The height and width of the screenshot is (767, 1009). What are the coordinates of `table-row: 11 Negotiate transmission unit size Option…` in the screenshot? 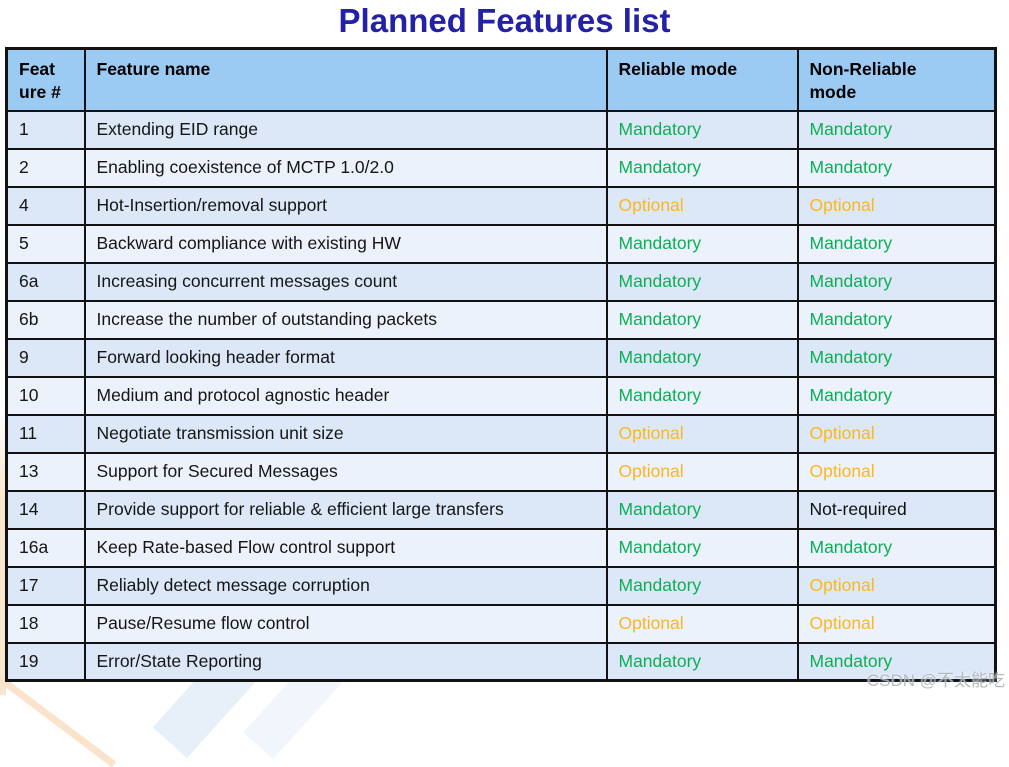 It's located at (501, 433).